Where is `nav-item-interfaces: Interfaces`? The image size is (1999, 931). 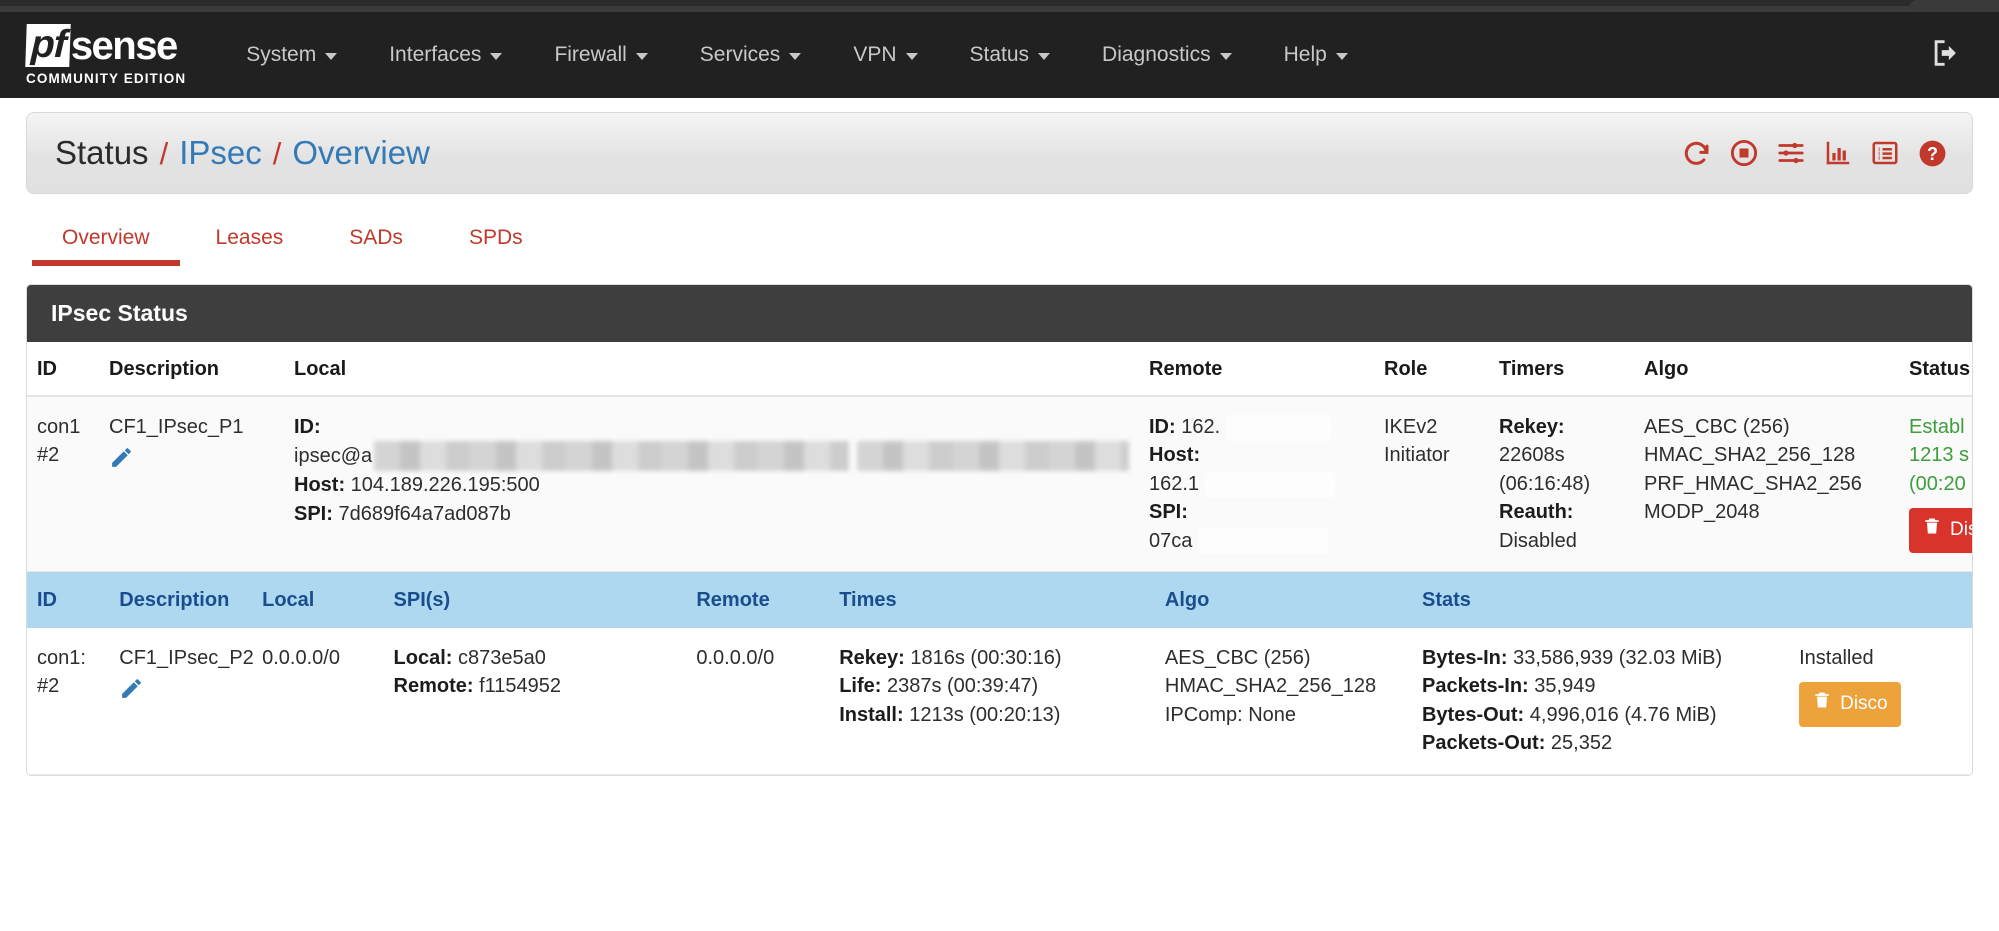 nav-item-interfaces: Interfaces is located at coordinates (445, 55).